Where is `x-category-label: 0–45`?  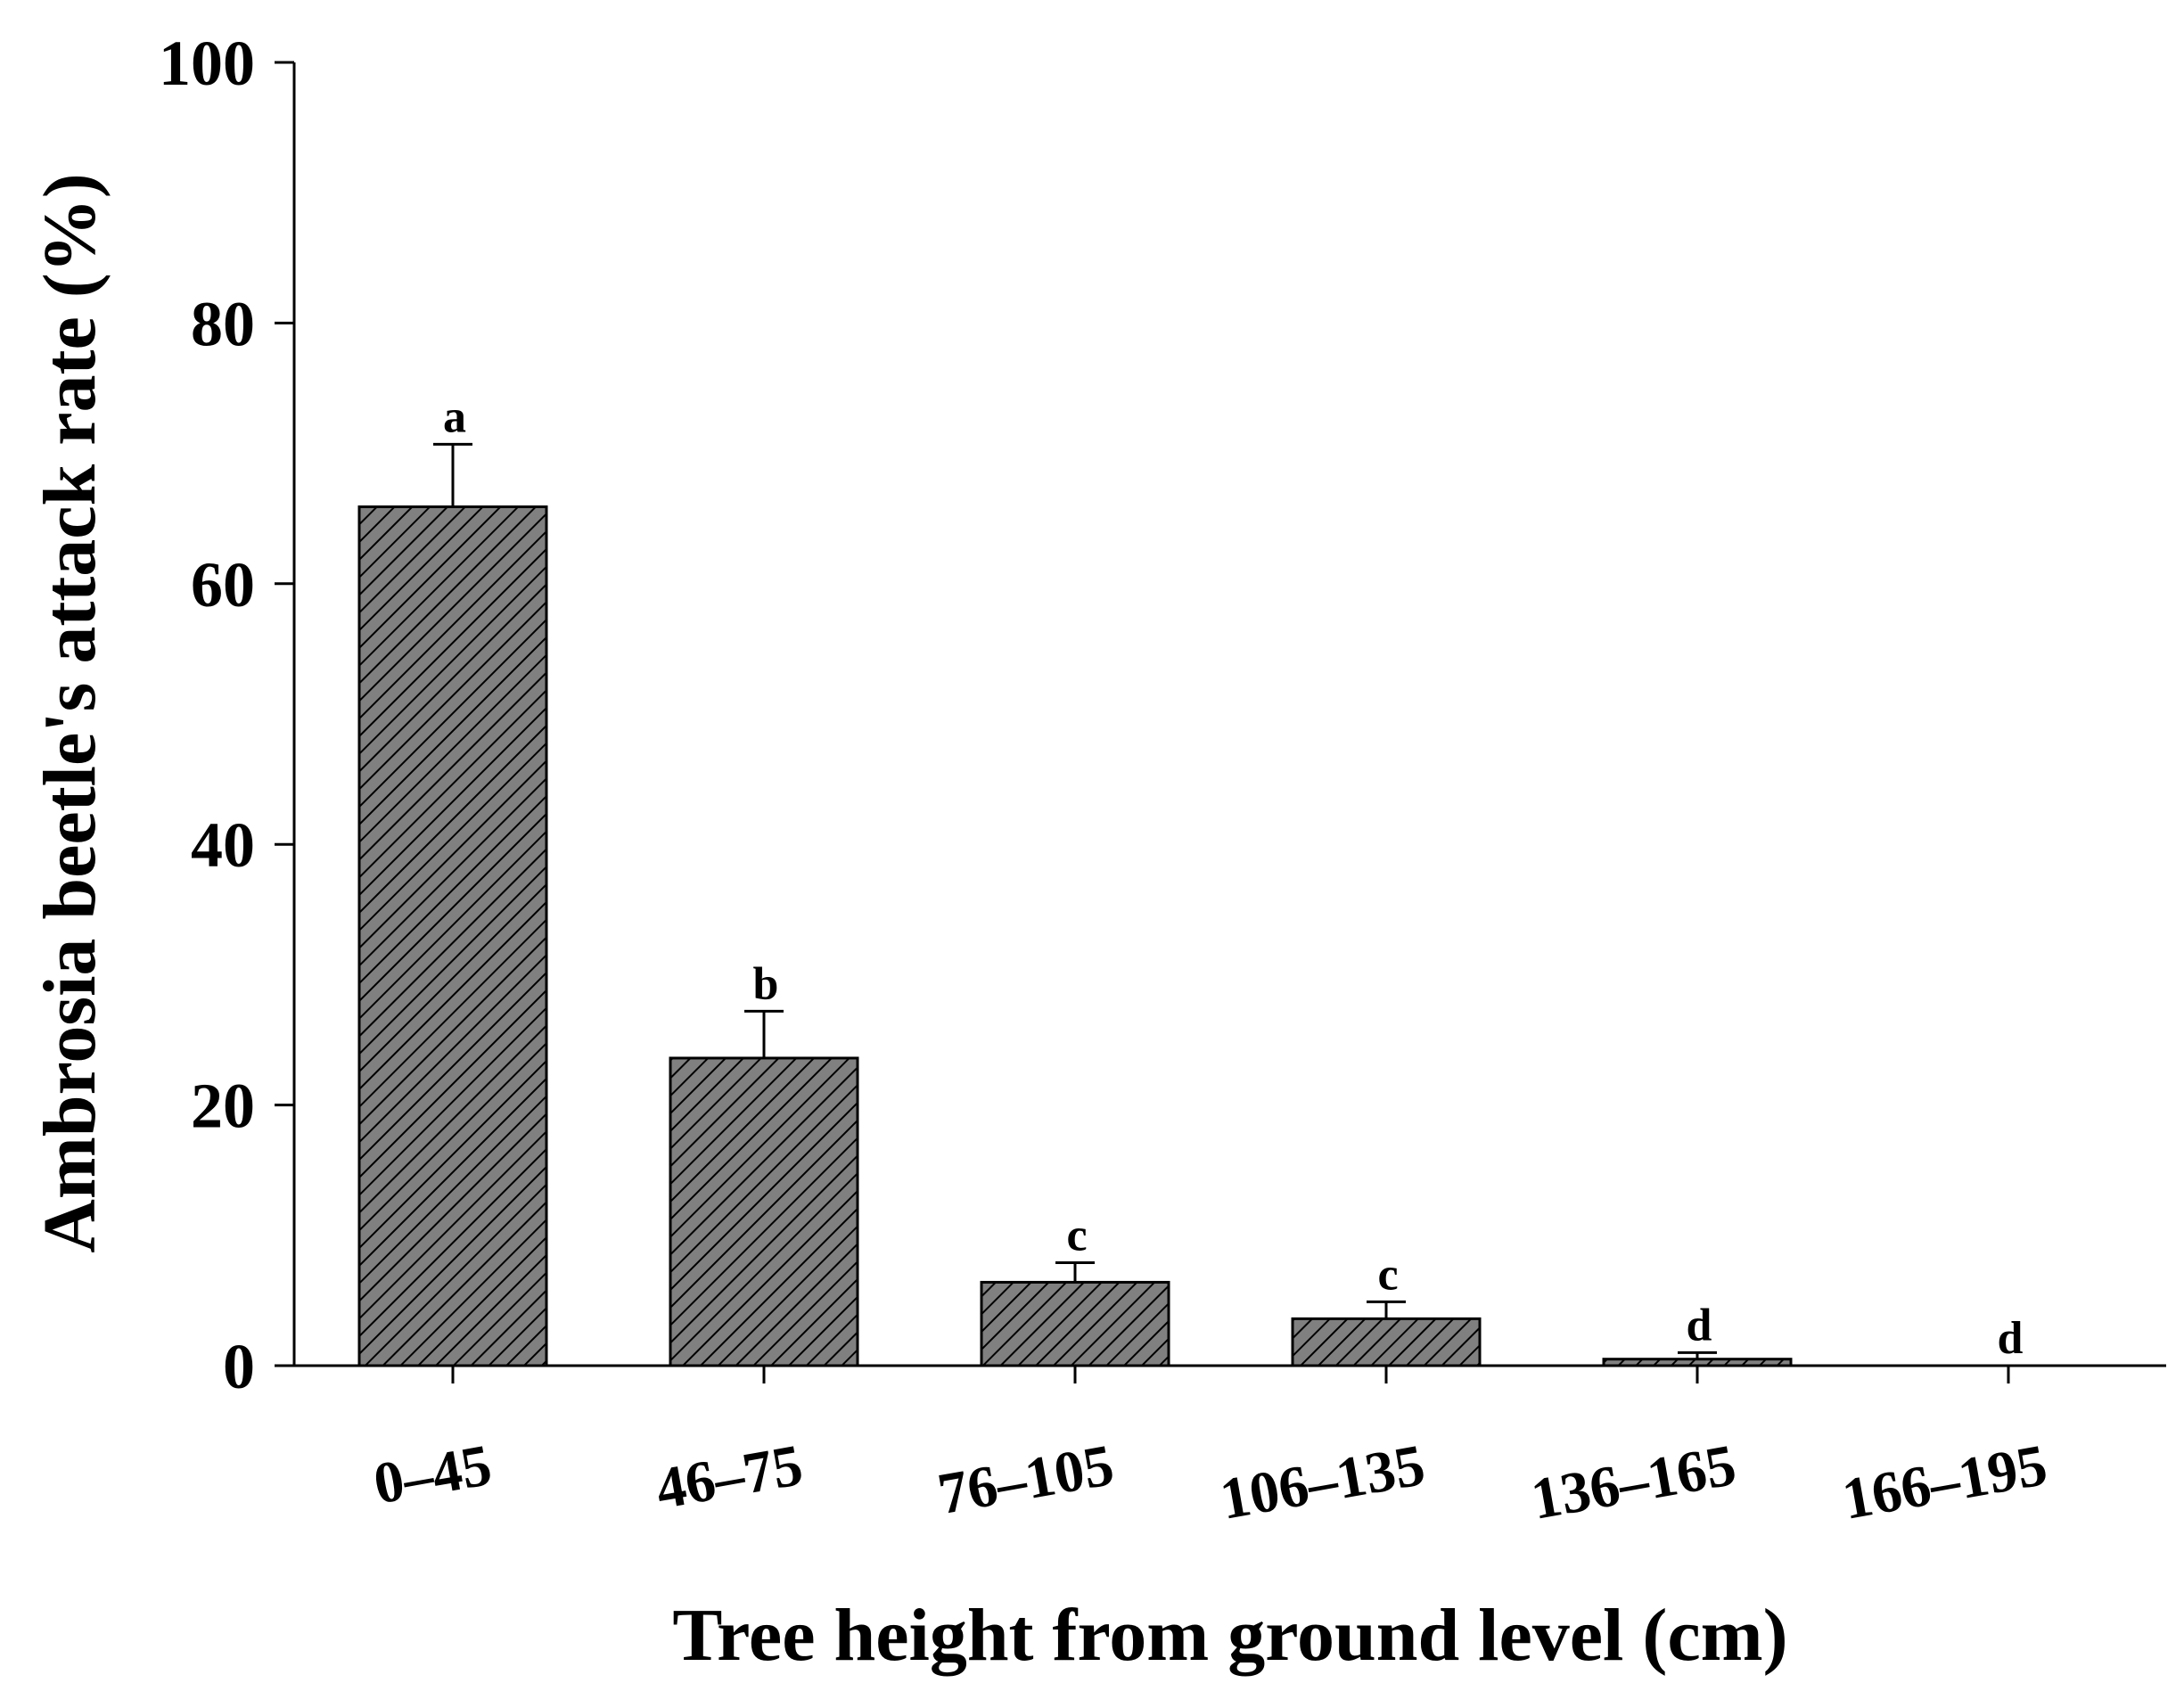
x-category-label: 0–45 is located at coordinates (433, 1475).